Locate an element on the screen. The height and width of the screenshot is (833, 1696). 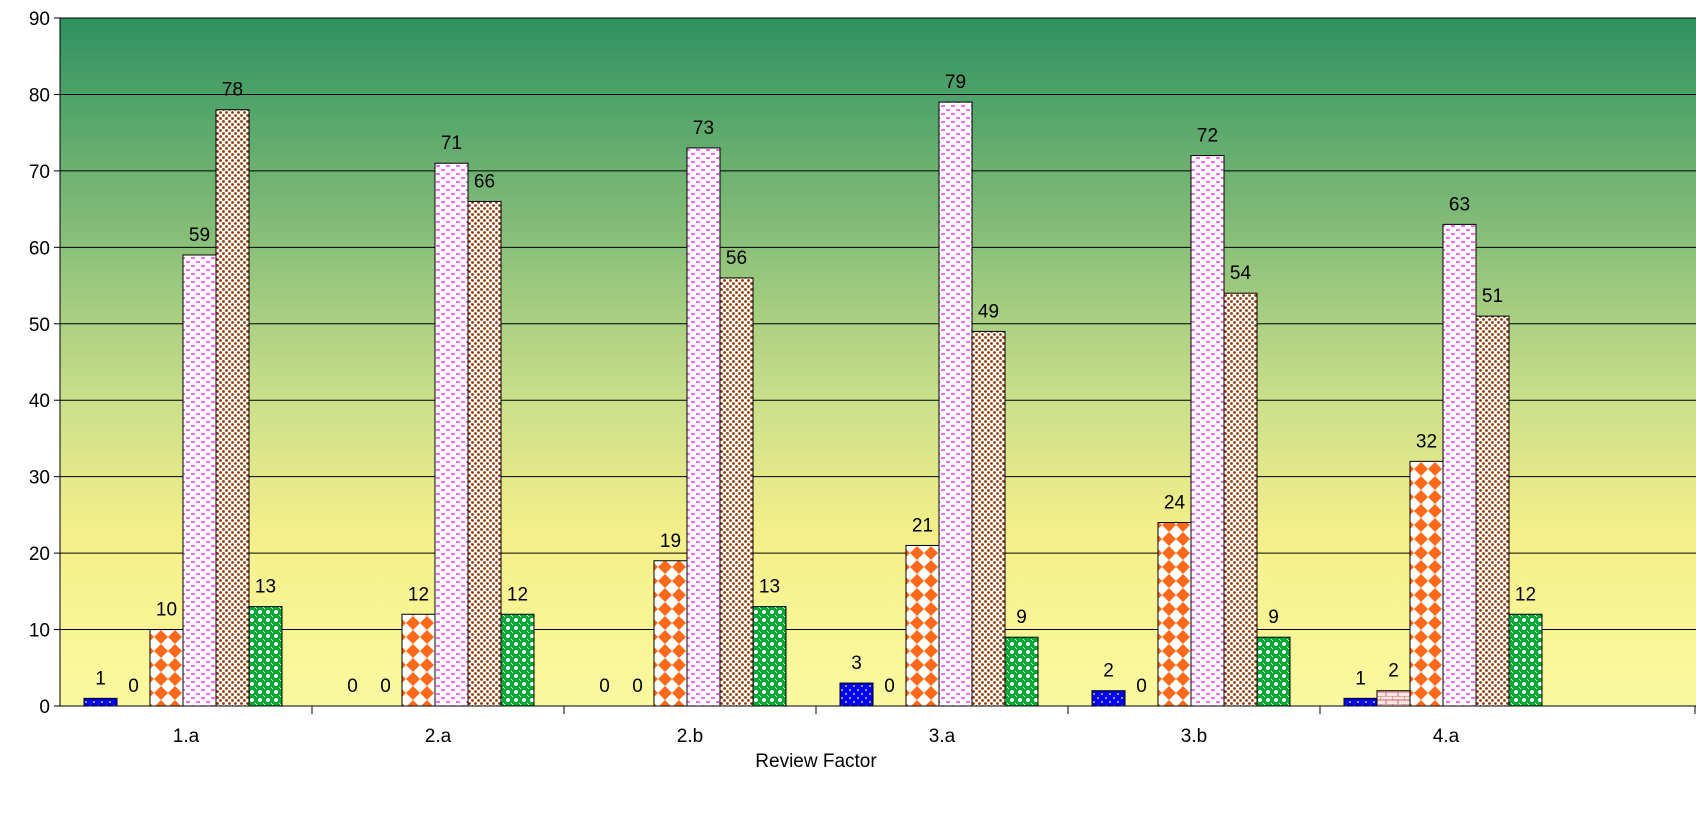
data-label: 78 is located at coordinates (232, 90).